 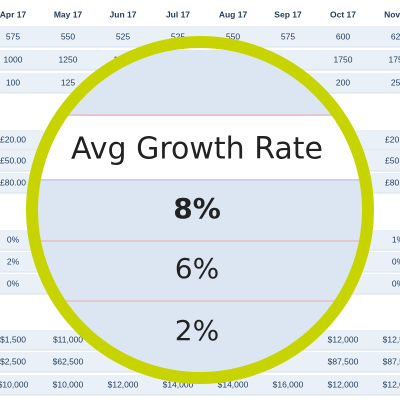 I want to click on cell: 1000, so click(x=13, y=59).